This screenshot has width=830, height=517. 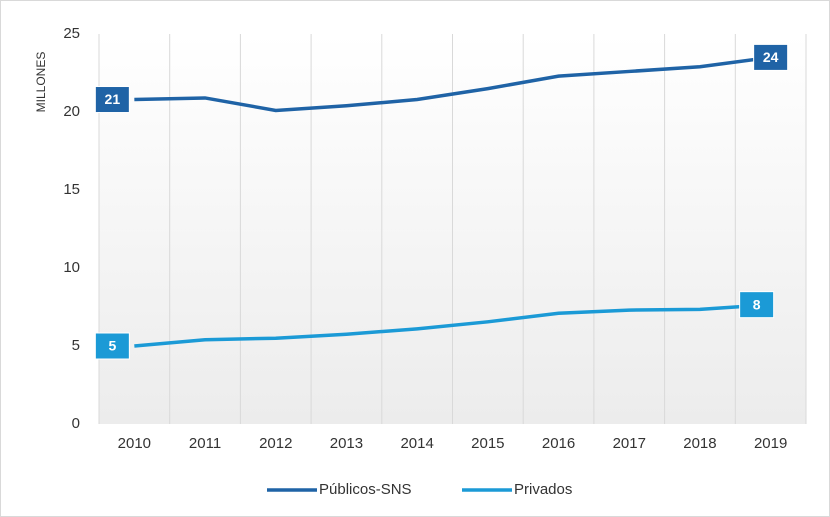 What do you see at coordinates (76, 345) in the screenshot?
I see `y-tick-label: 5` at bounding box center [76, 345].